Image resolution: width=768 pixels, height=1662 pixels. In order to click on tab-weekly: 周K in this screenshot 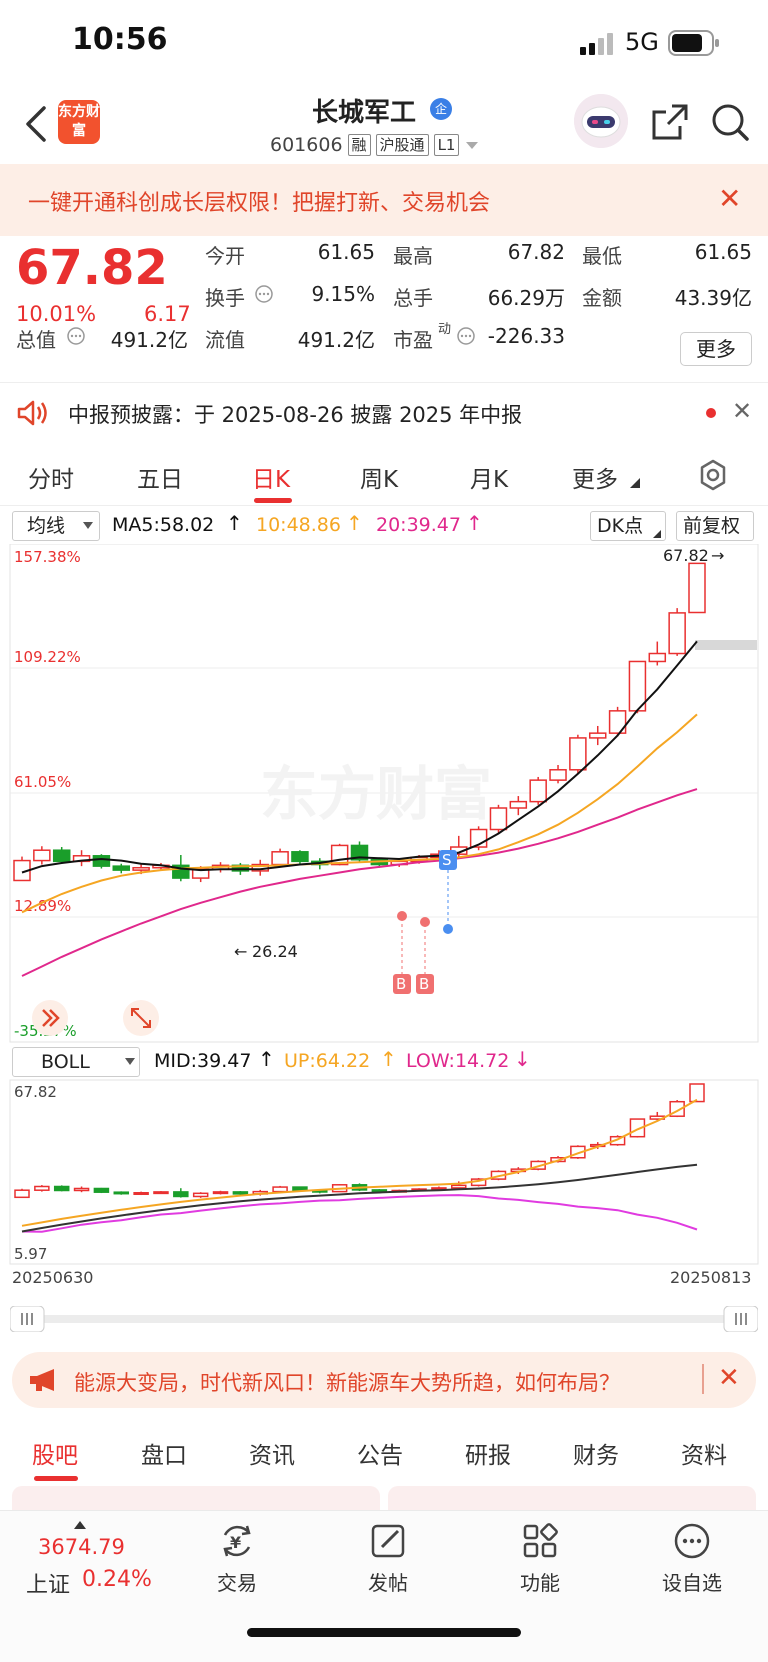, I will do `click(379, 480)`.